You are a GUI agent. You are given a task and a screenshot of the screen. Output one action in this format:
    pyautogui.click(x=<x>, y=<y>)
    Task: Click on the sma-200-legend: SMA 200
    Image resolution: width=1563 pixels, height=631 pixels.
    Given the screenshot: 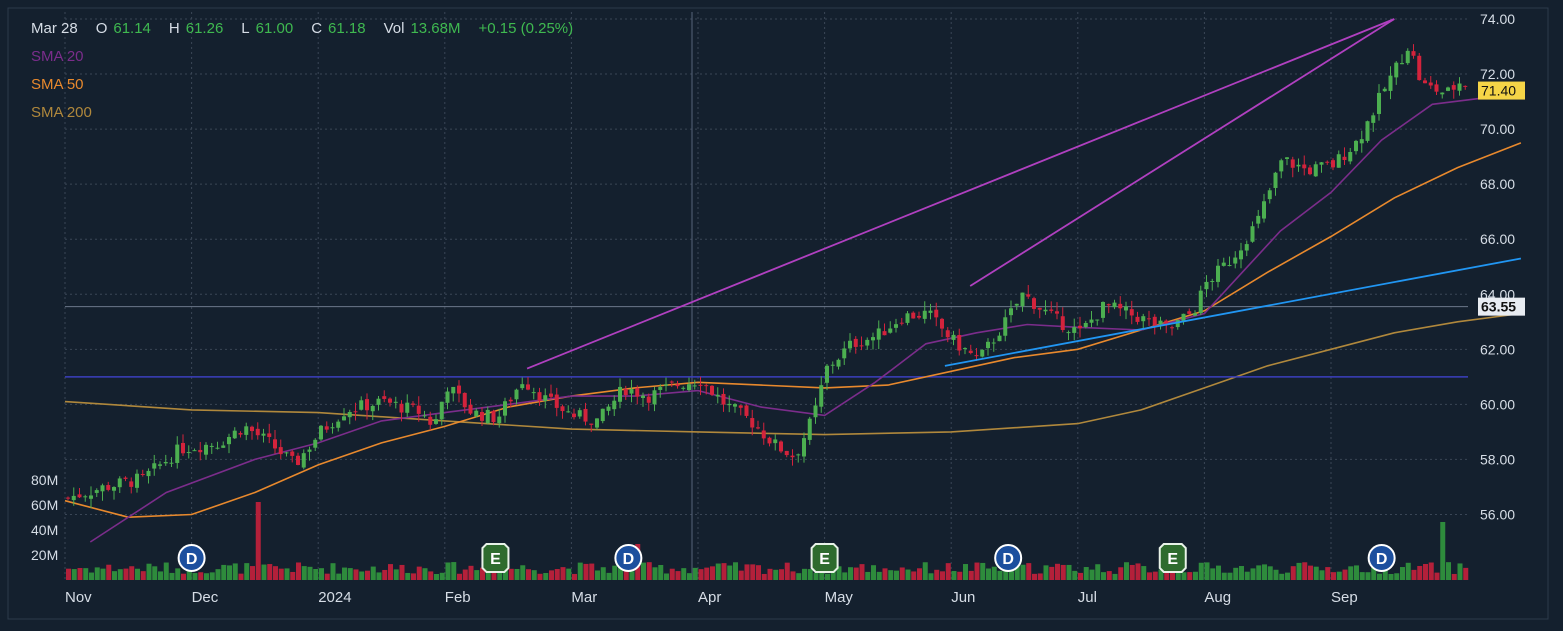 What is the action you would take?
    pyautogui.click(x=61, y=112)
    